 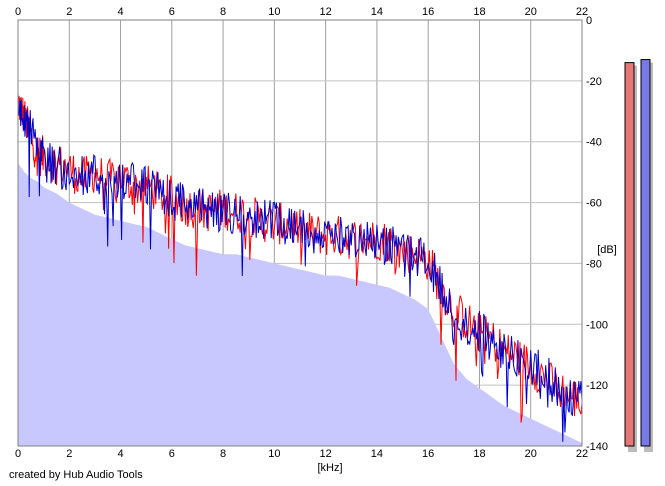 I want to click on credit-text: created by Hub Audio Tools, so click(x=76, y=475).